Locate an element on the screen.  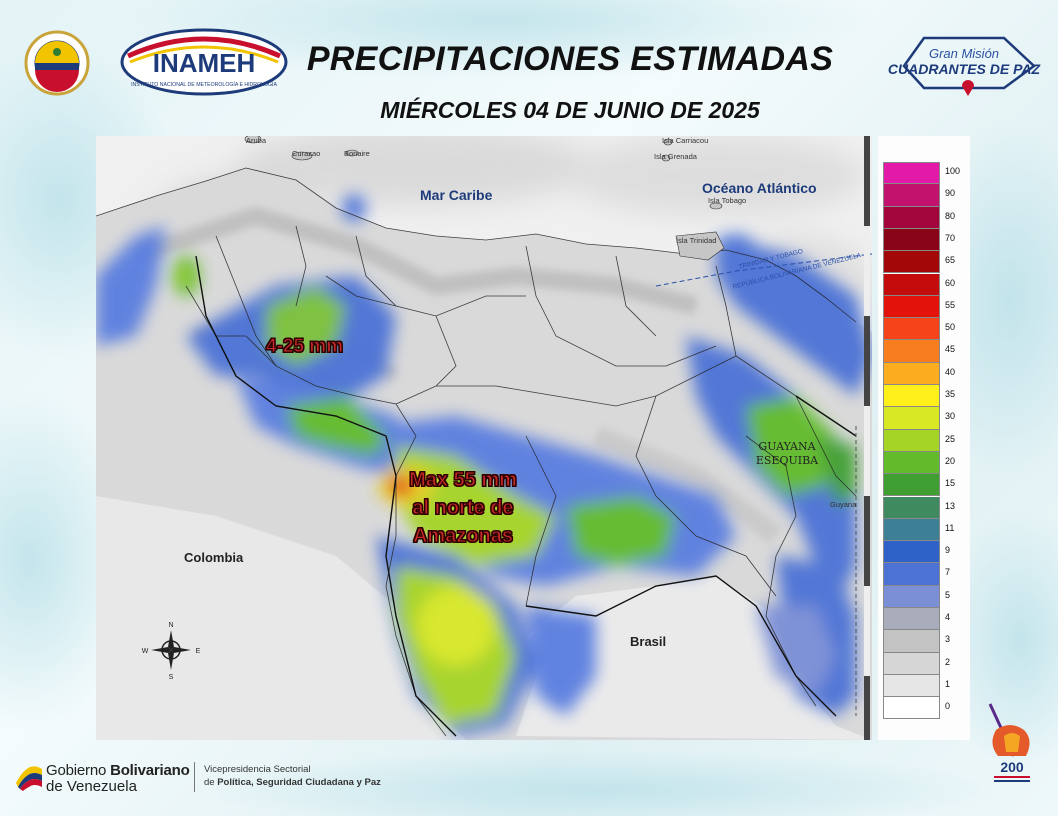
legend-label: 40 is located at coordinates (950, 371).